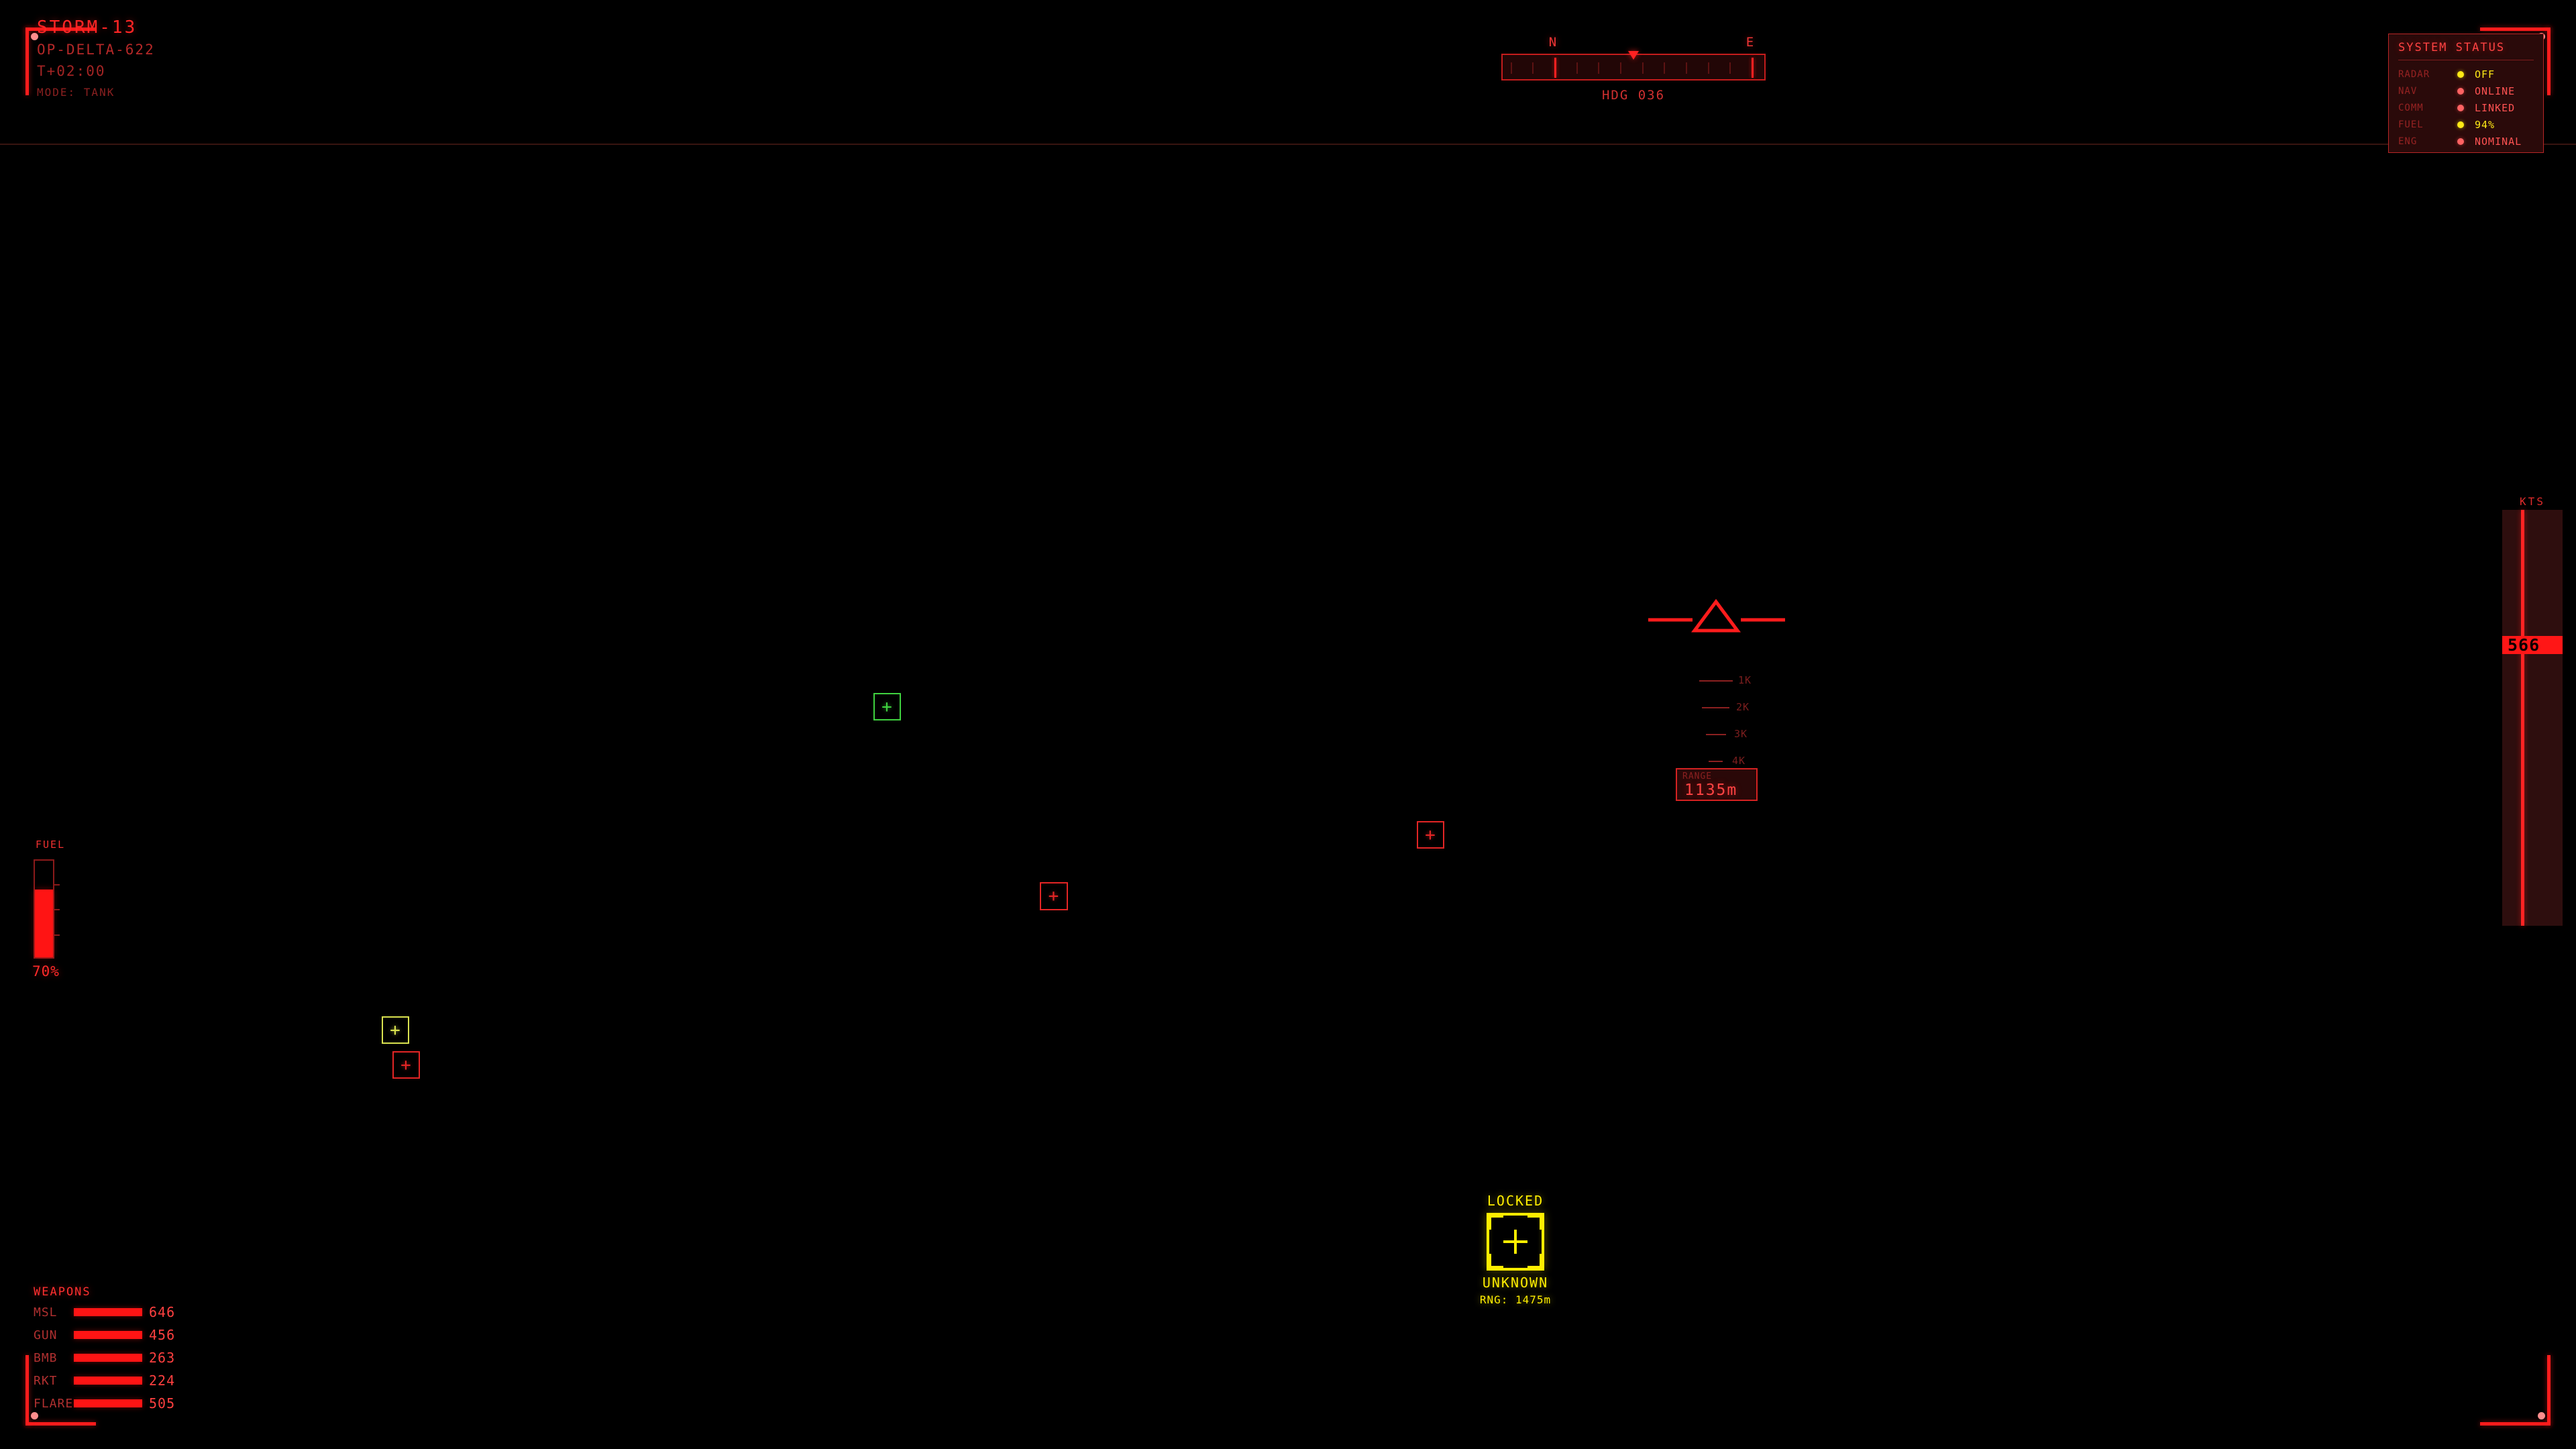 The image size is (2576, 1449). Describe the element at coordinates (71, 71) in the screenshot. I see `mission-time: T+02:00` at that location.